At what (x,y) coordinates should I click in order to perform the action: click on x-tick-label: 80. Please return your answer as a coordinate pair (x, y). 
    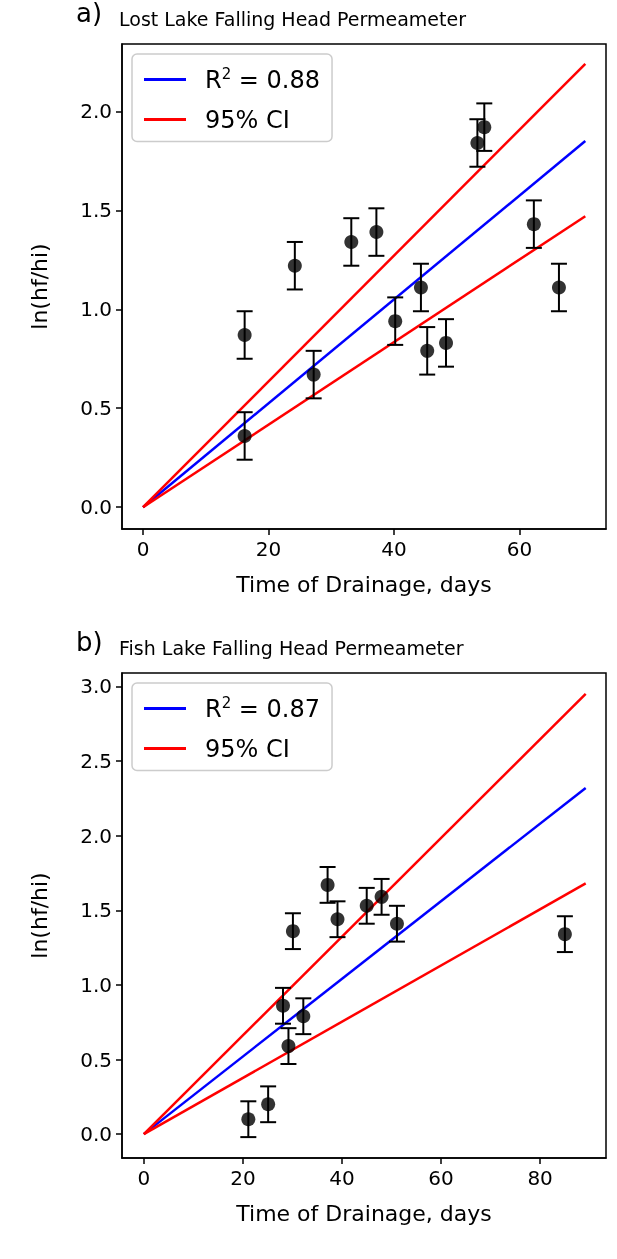
    Looking at the image, I should click on (540, 1178).